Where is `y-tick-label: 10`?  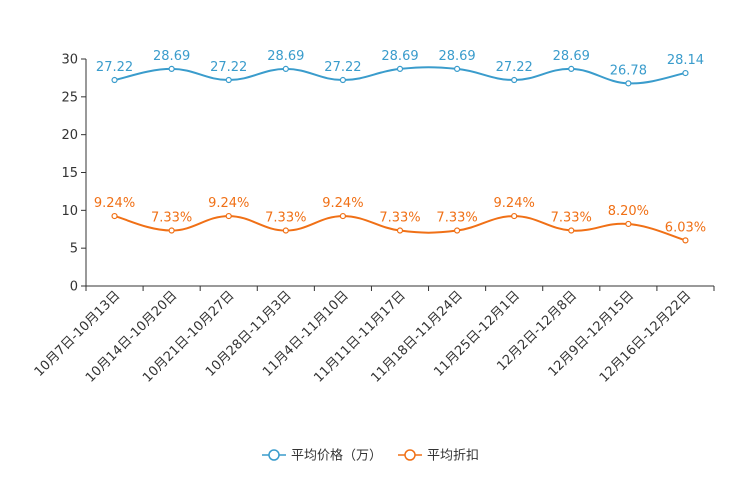
y-tick-label: 10 is located at coordinates (69, 211).